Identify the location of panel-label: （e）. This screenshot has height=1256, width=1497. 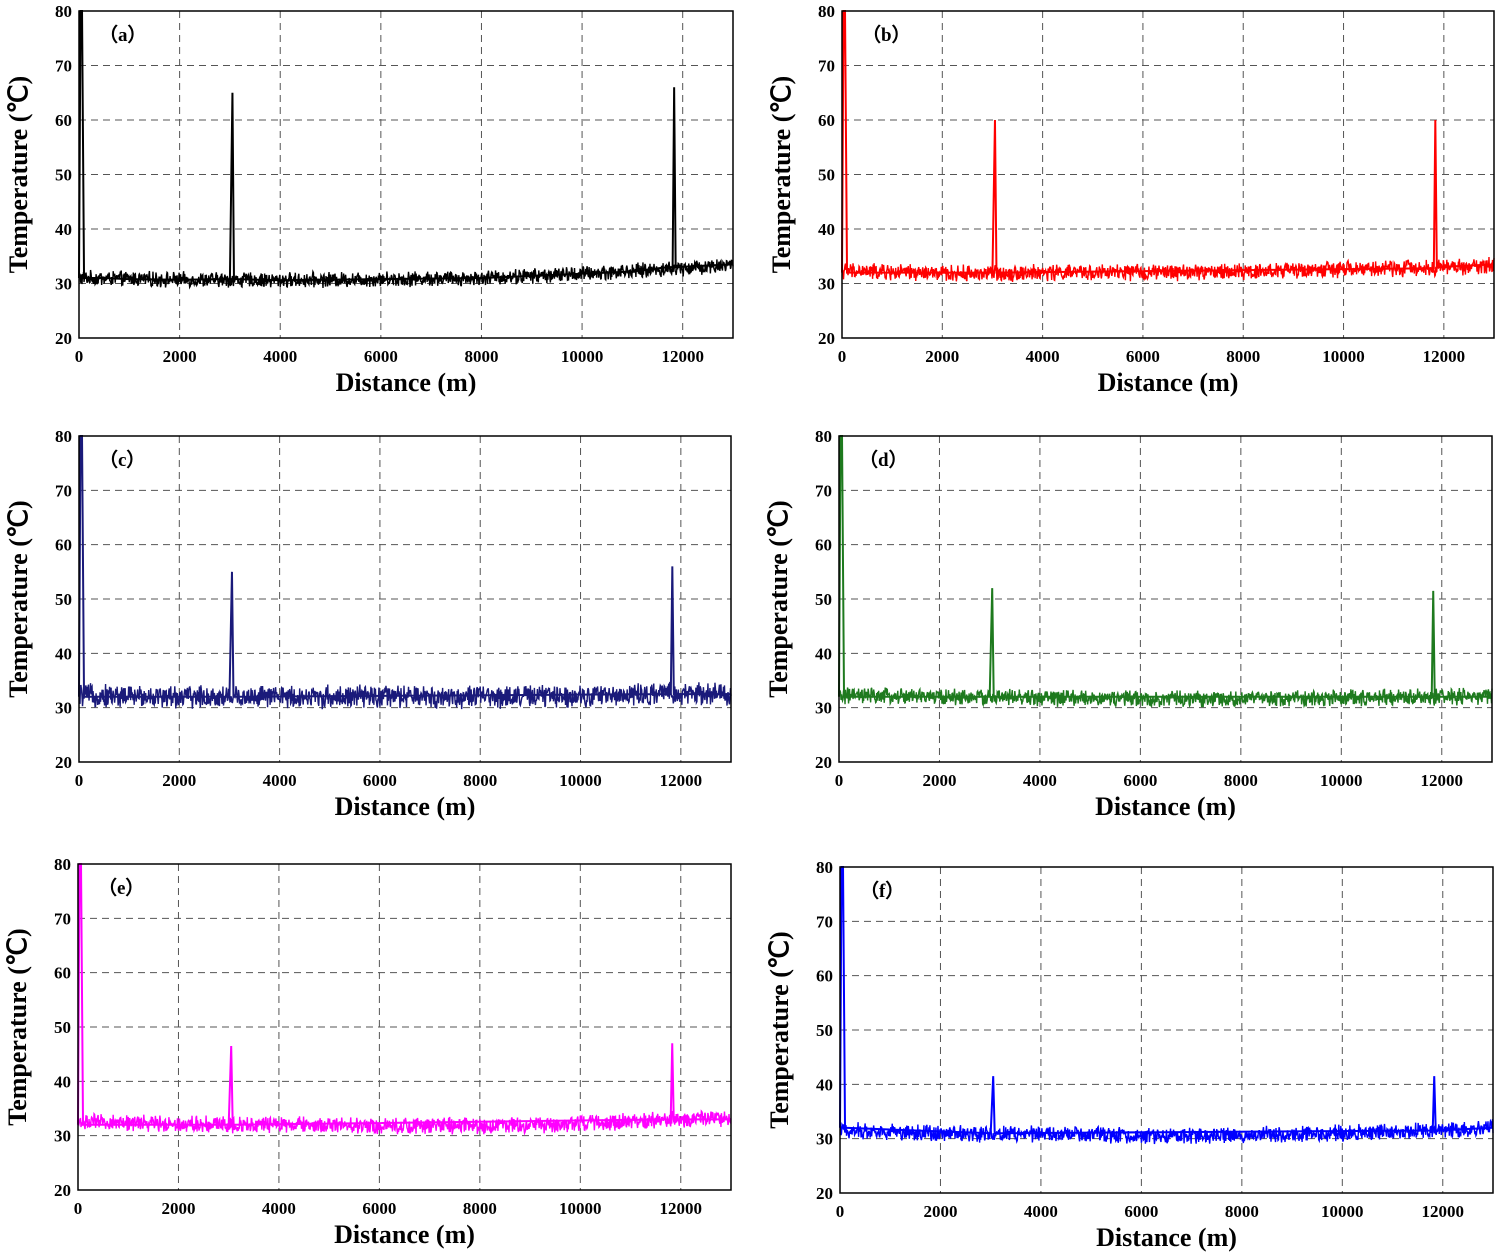
(121, 887).